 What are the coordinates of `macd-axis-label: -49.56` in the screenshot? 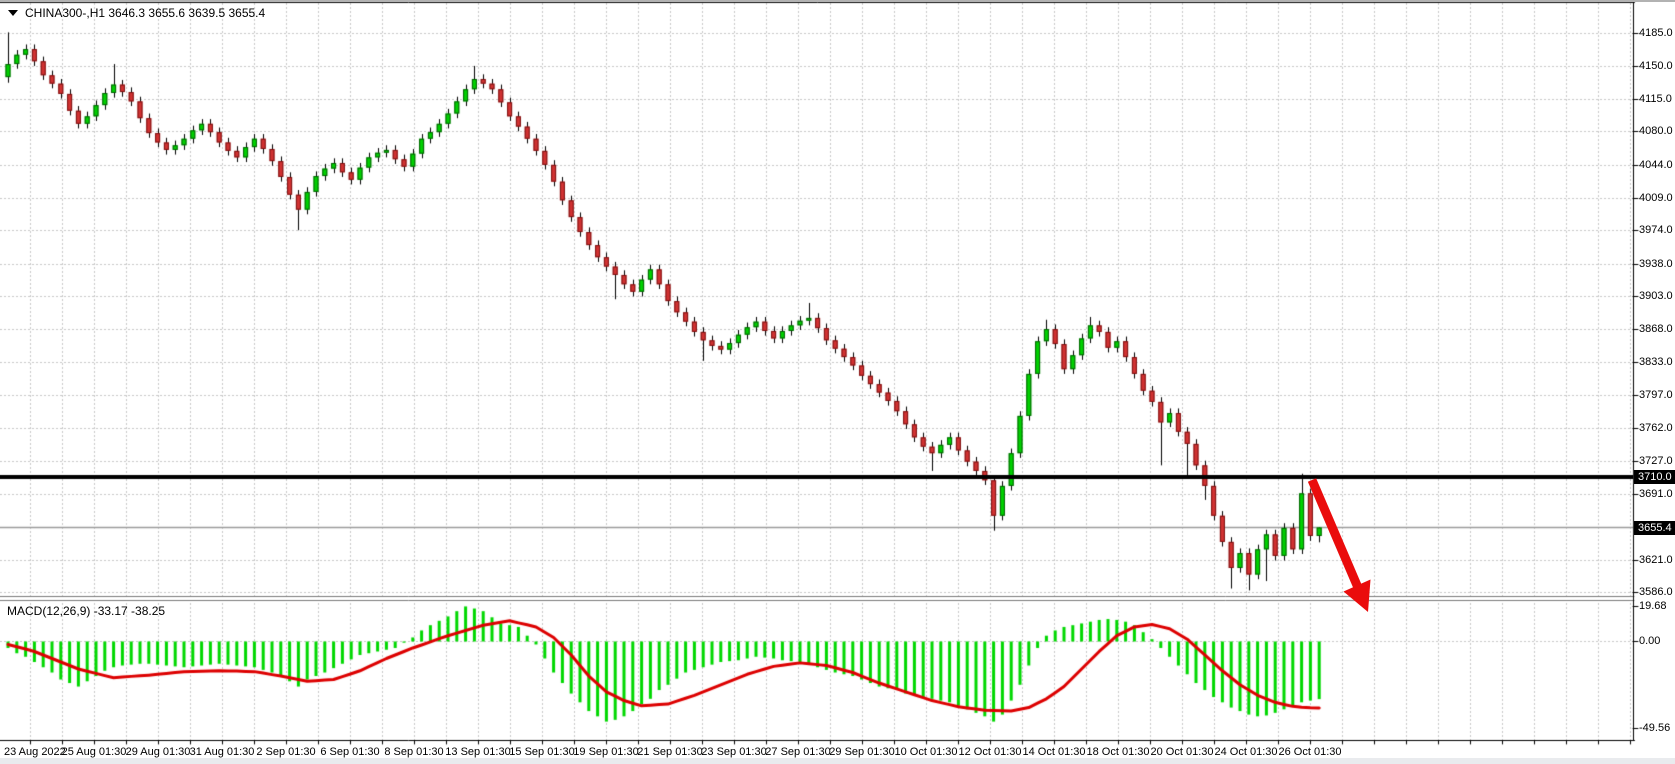 It's located at (1655, 727).